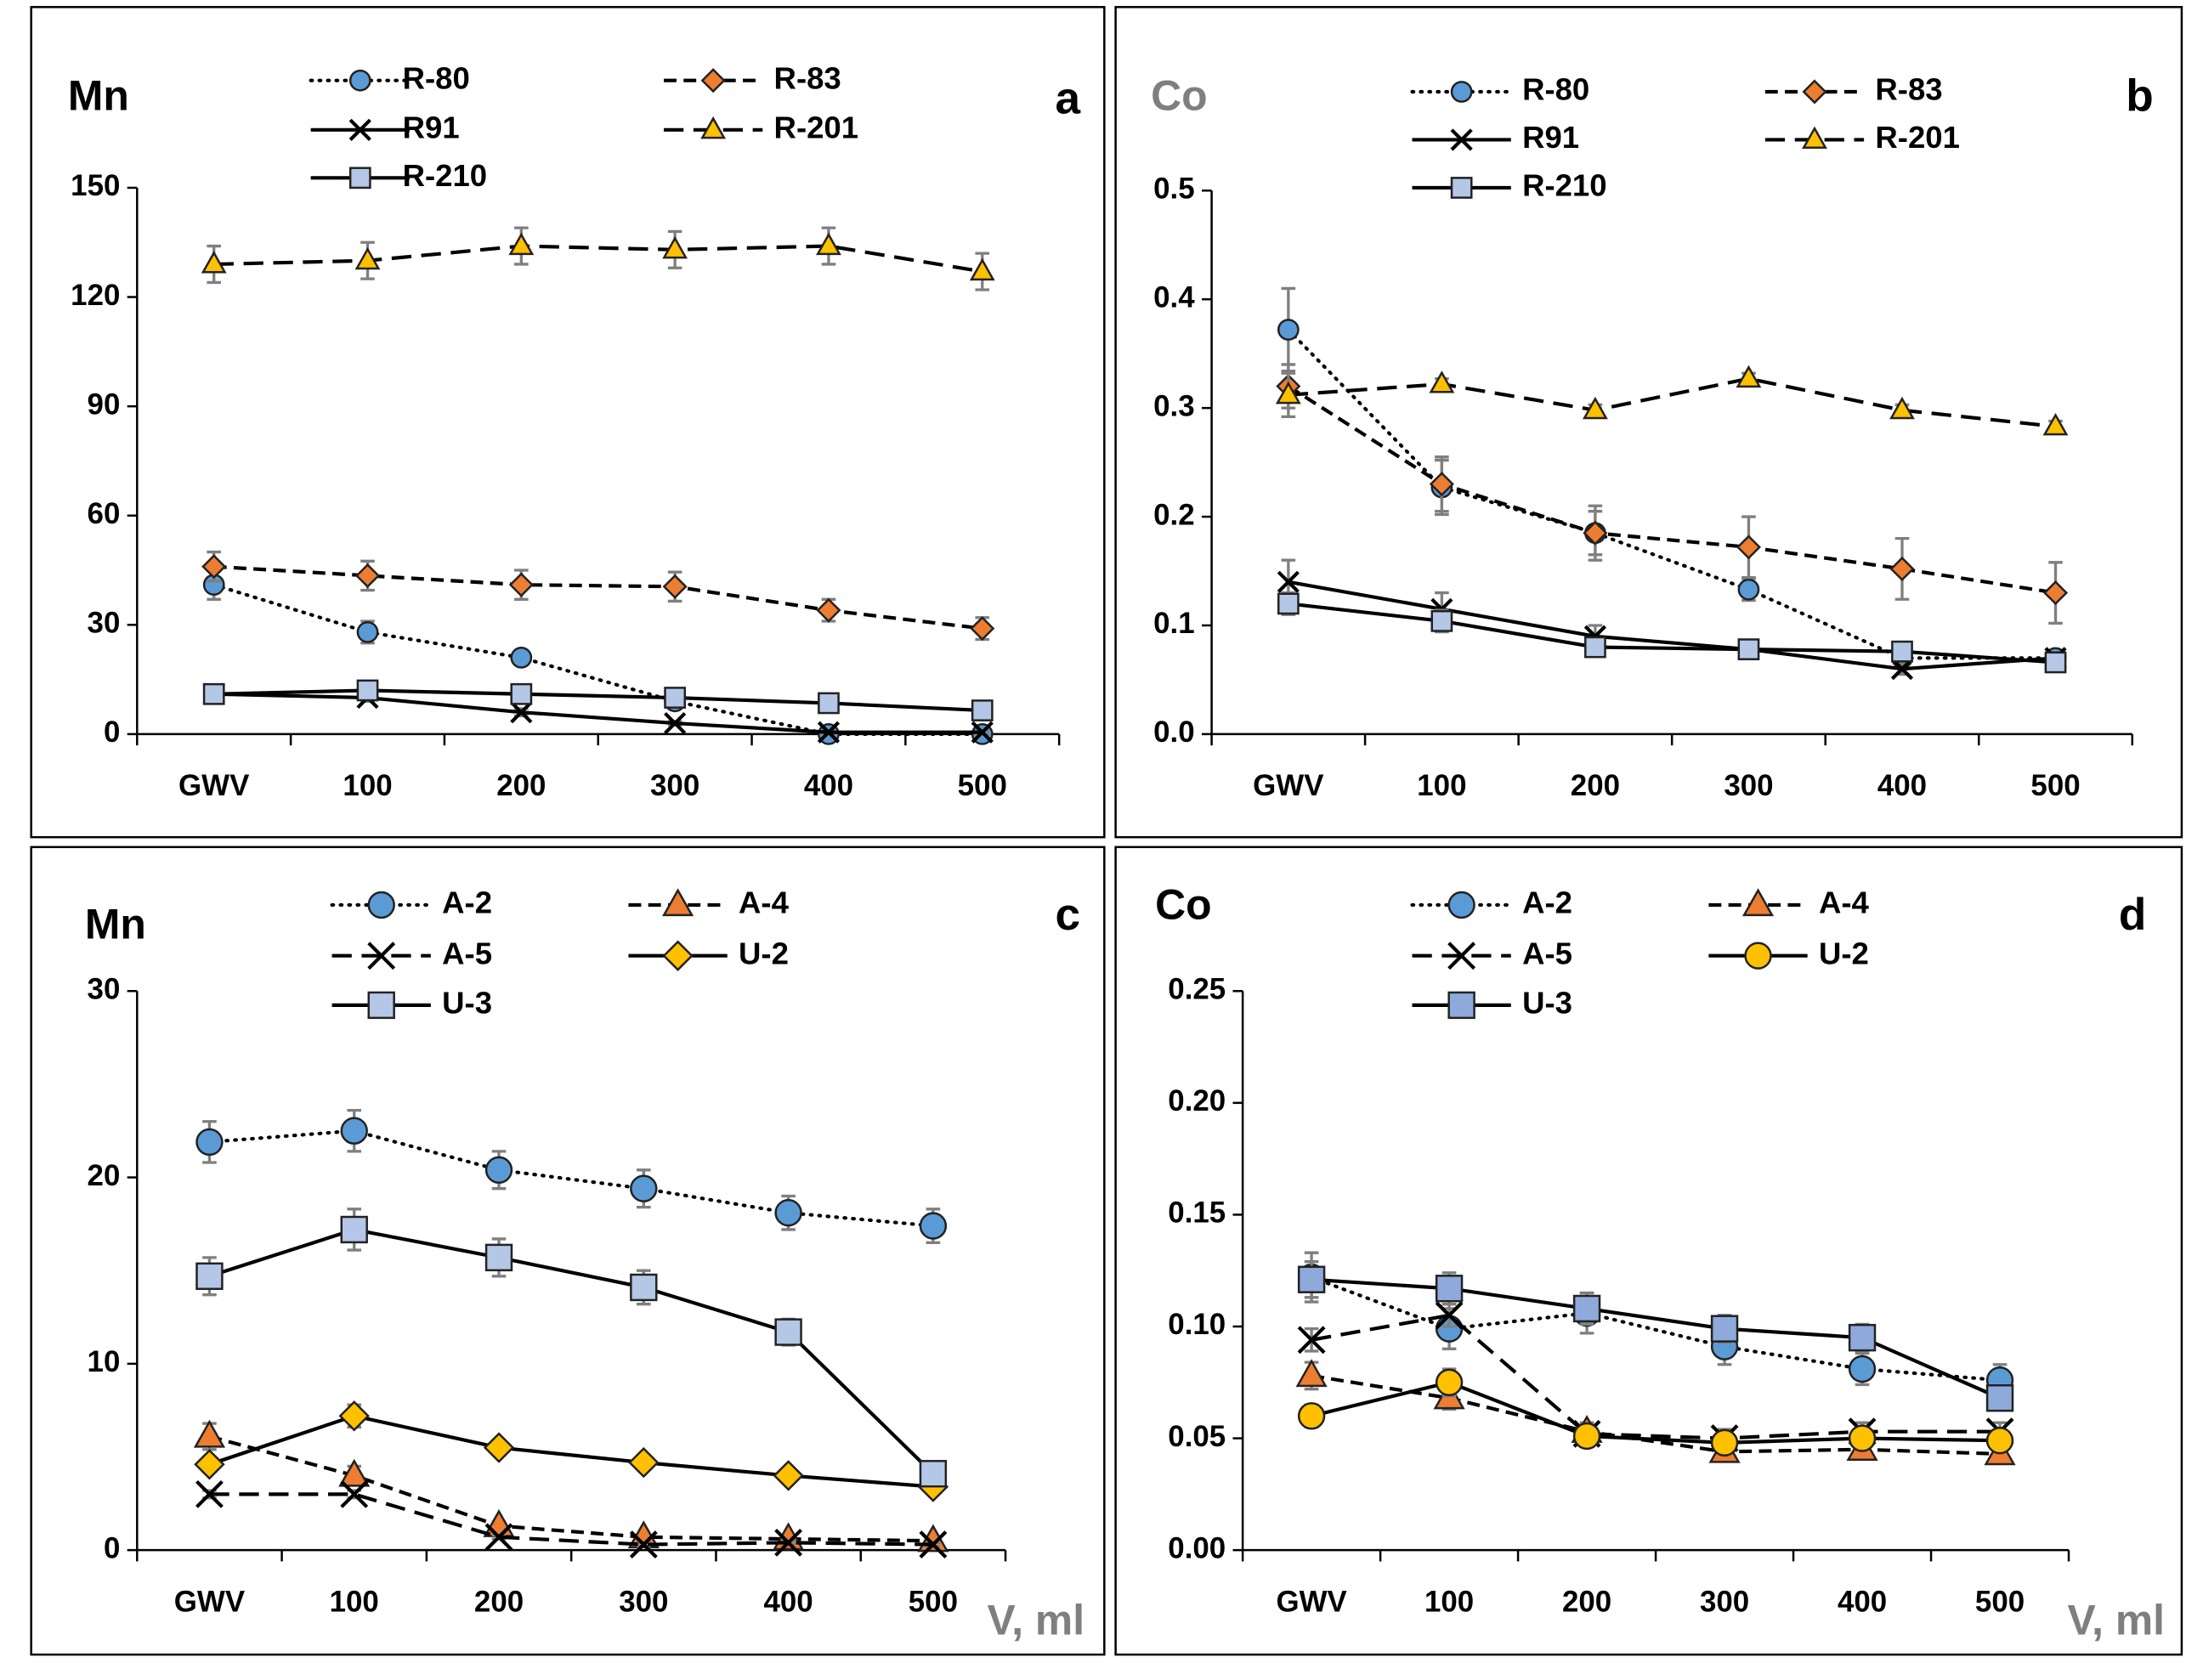 The height and width of the screenshot is (1680, 2203). I want to click on x-tick-label: GWV, so click(210, 1602).